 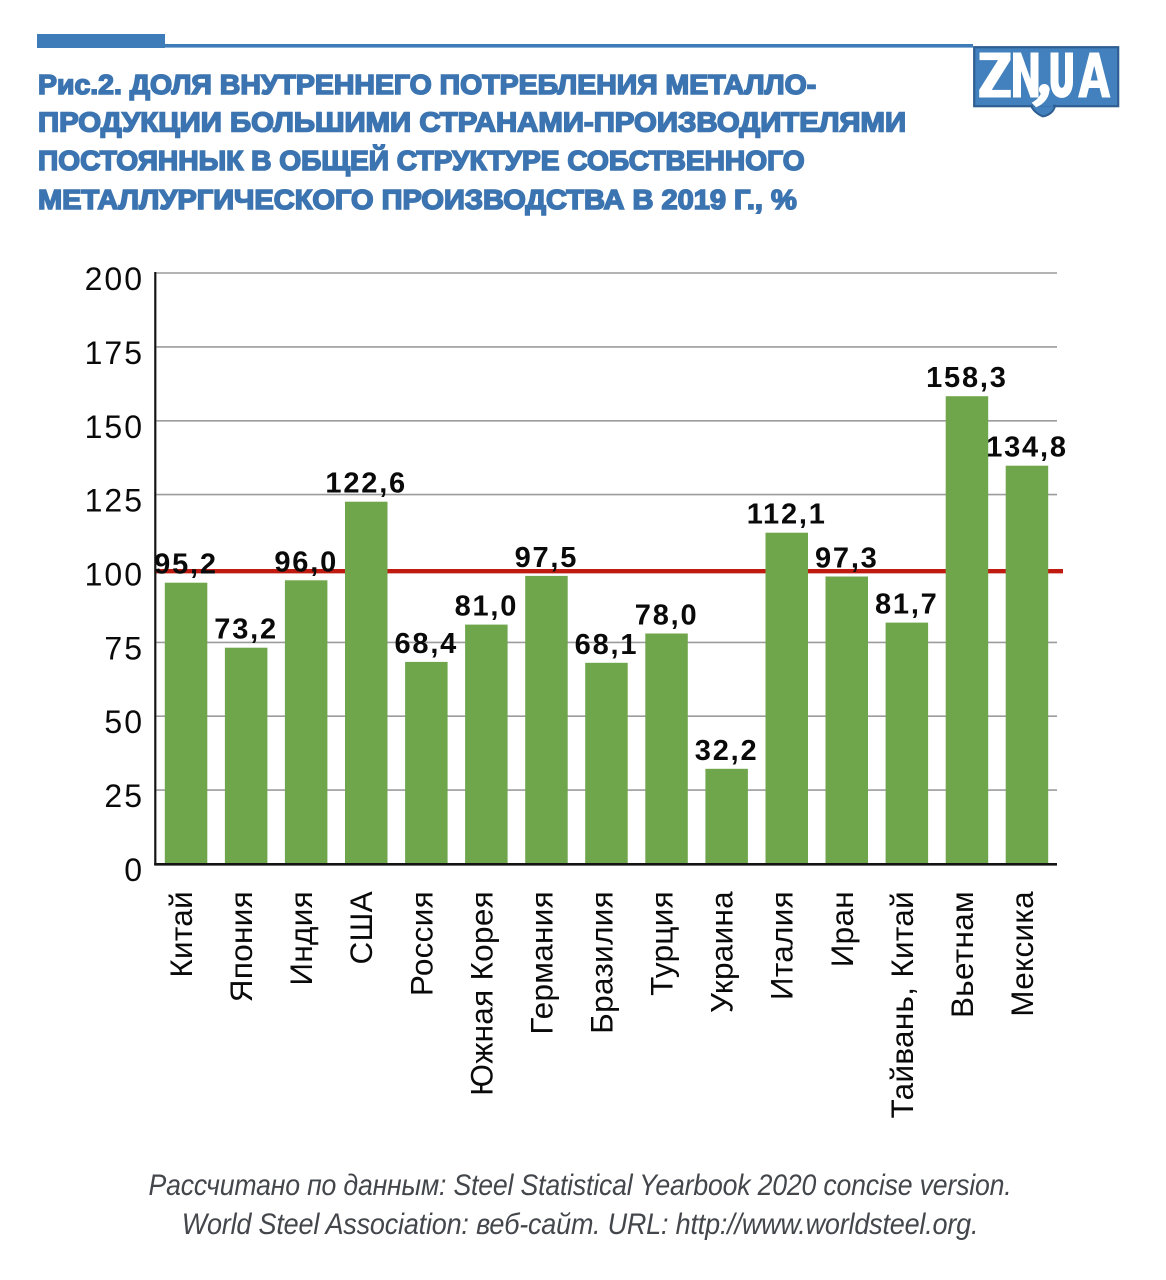 I want to click on svg-text: 25, so click(x=124, y=796).